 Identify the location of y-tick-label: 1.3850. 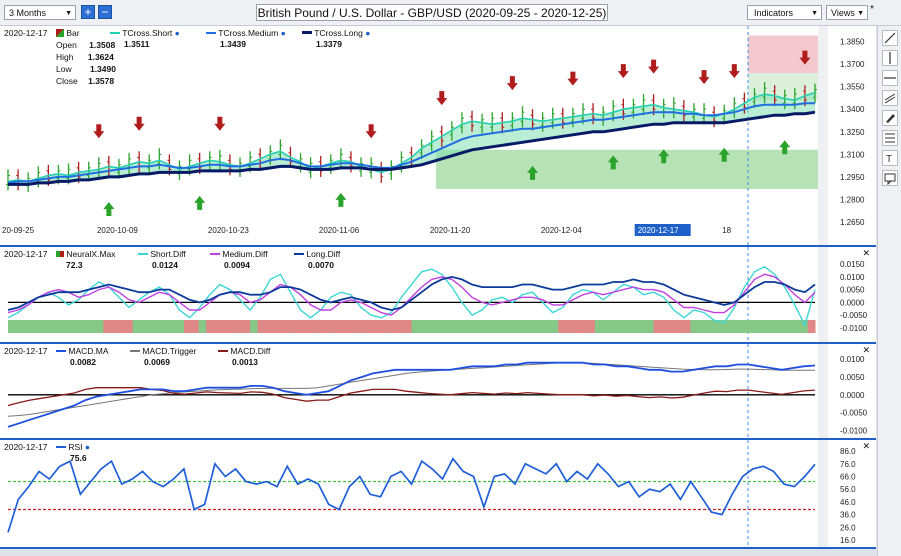
(852, 42).